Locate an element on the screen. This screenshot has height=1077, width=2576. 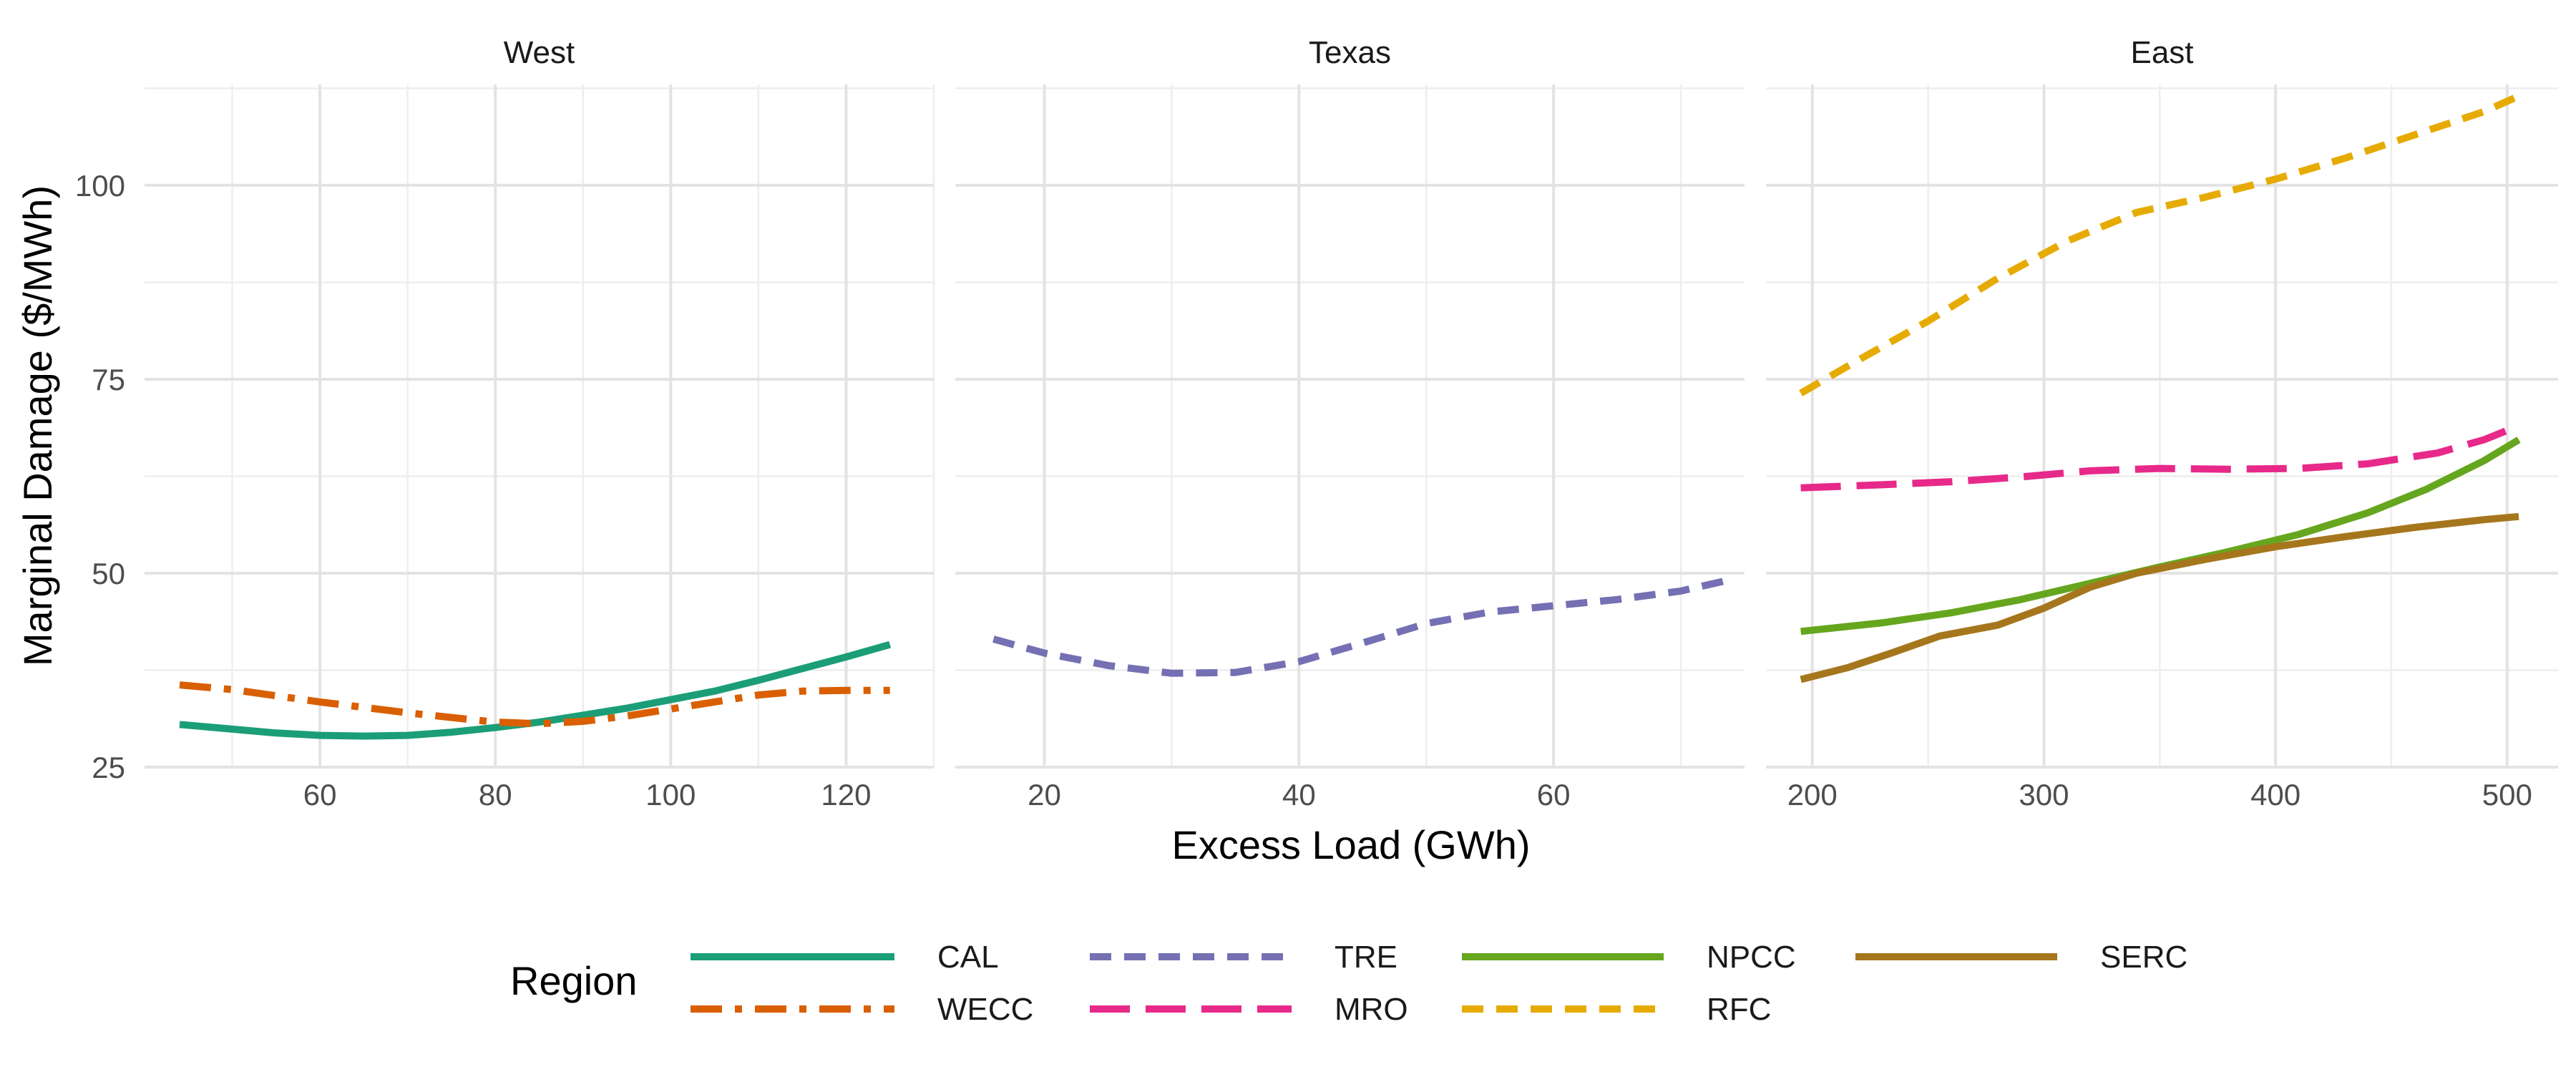
x-tick-label: 500 is located at coordinates (2507, 795).